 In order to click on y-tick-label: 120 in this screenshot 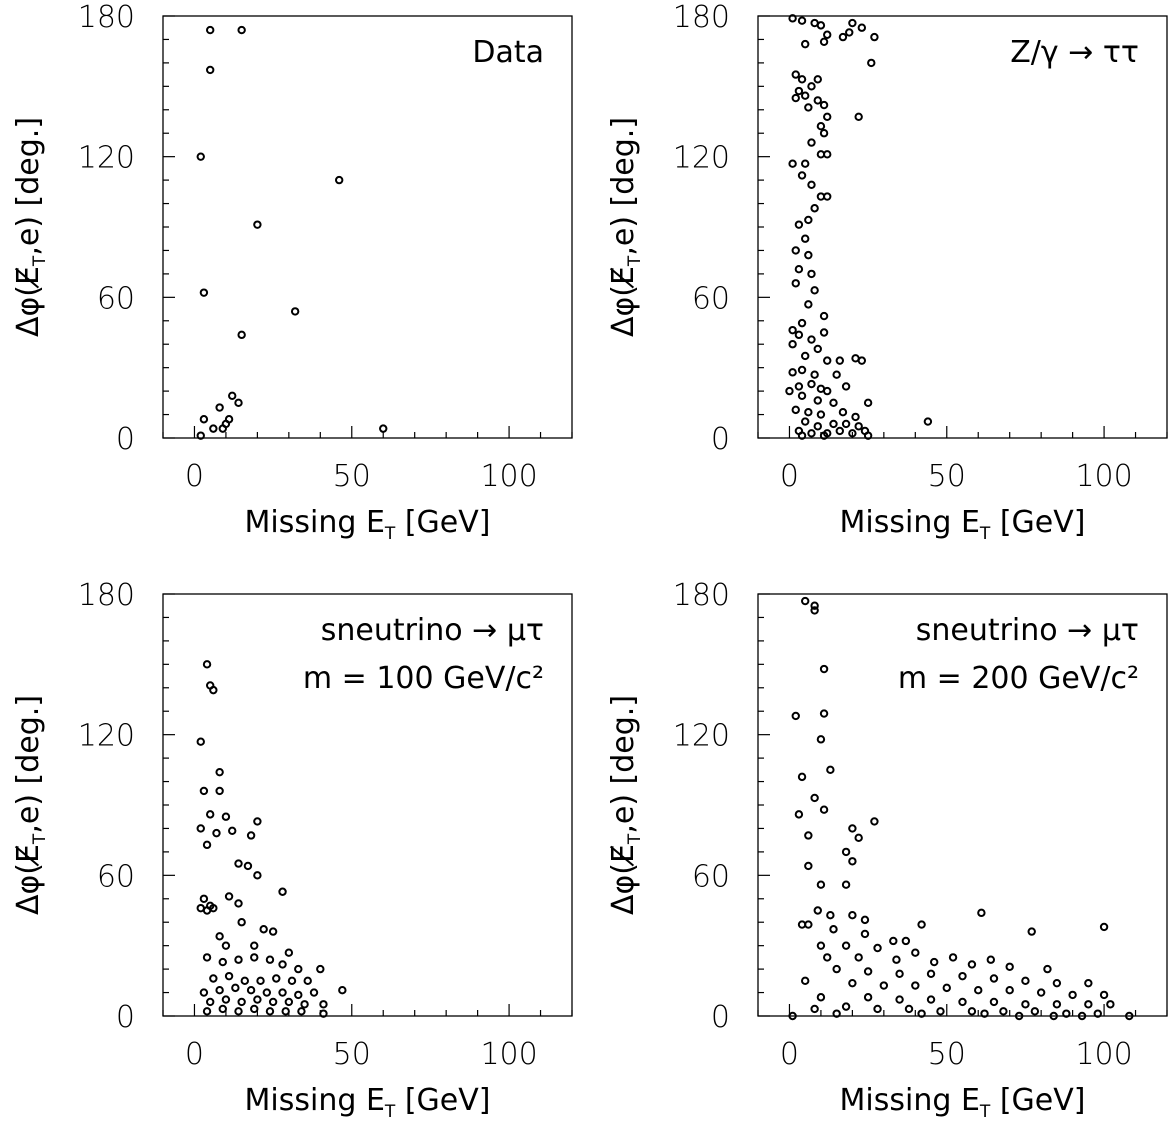, I will do `click(701, 158)`.